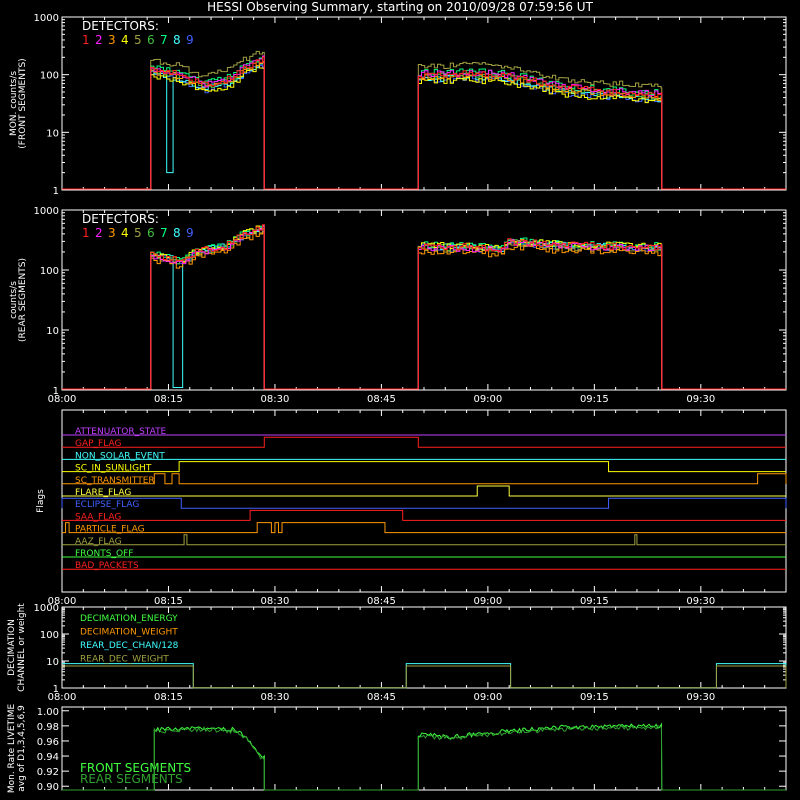  I want to click on decimation-legend-label: REAR_DEC_WEIGHT, so click(124, 660).